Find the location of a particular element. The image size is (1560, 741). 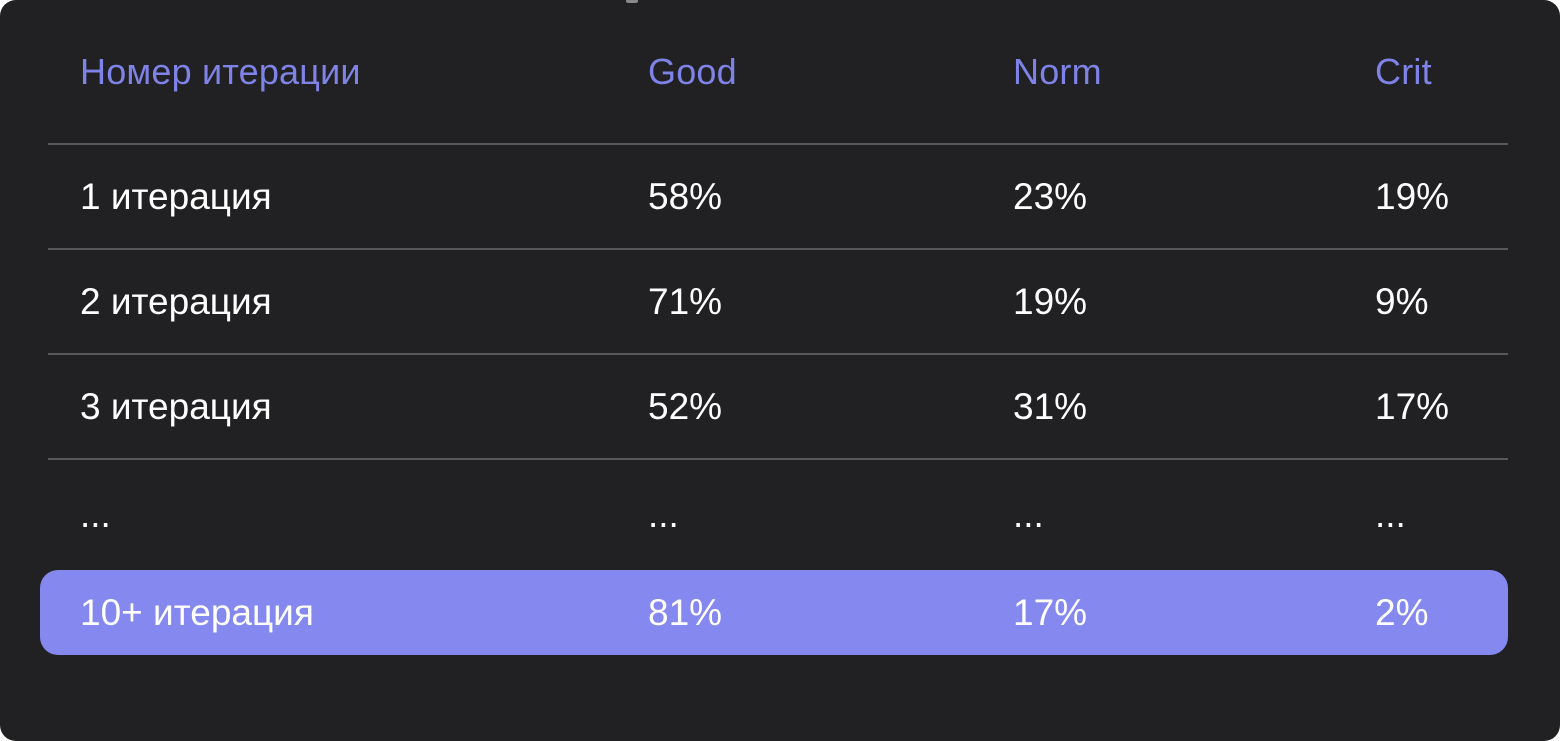

column-header-norm: Norm is located at coordinates (1057, 71).